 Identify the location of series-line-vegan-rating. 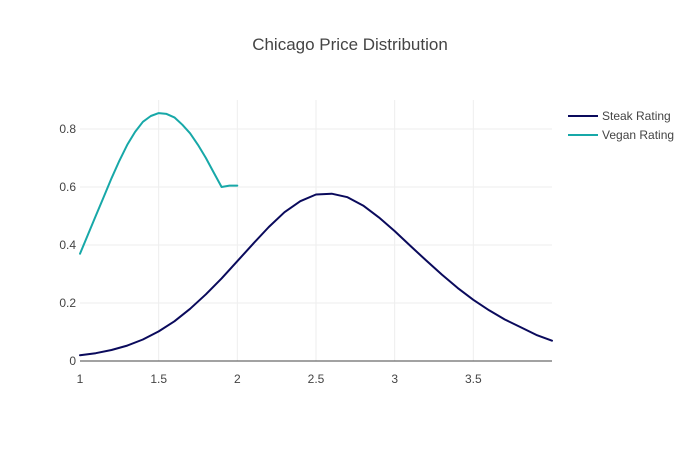
(159, 183).